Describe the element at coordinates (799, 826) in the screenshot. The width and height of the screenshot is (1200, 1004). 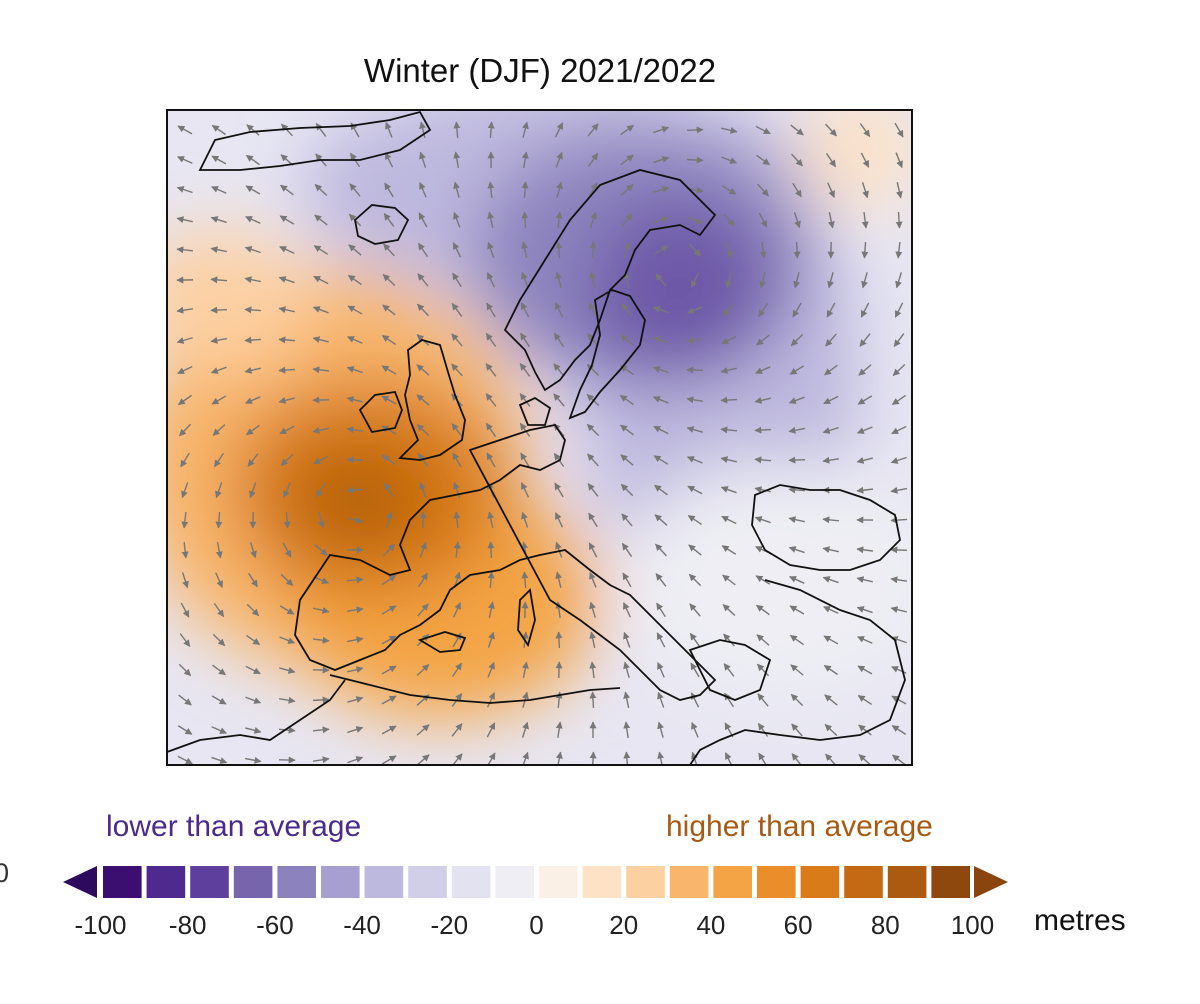
I see `higher-than-average-label: higher than average` at that location.